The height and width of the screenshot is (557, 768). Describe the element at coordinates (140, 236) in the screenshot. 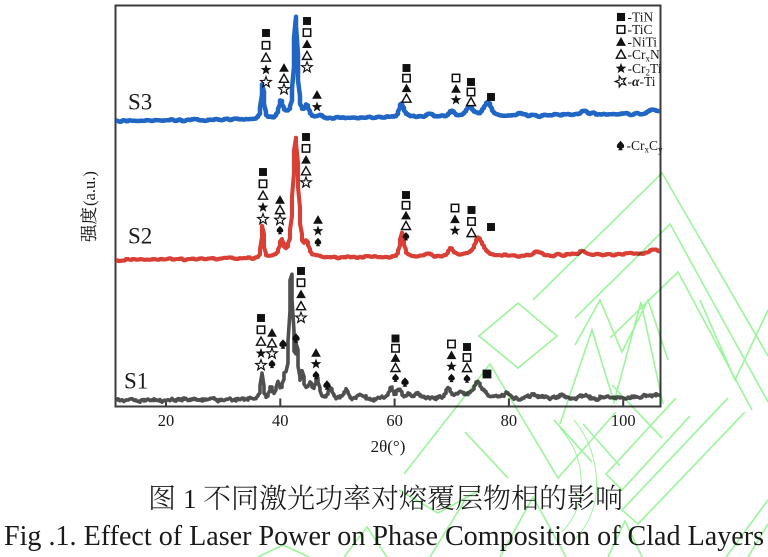

I see `svg-text: S2` at that location.